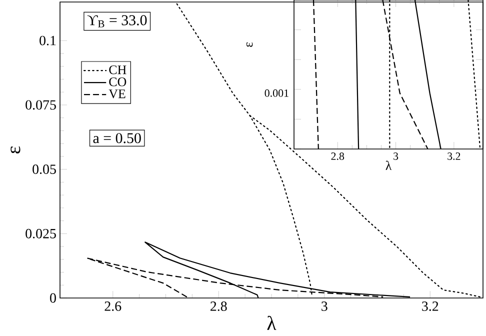 This screenshot has width=486, height=336. What do you see at coordinates (117, 21) in the screenshot?
I see `annotation: ϒ$_{B}$ = 33.0` at bounding box center [117, 21].